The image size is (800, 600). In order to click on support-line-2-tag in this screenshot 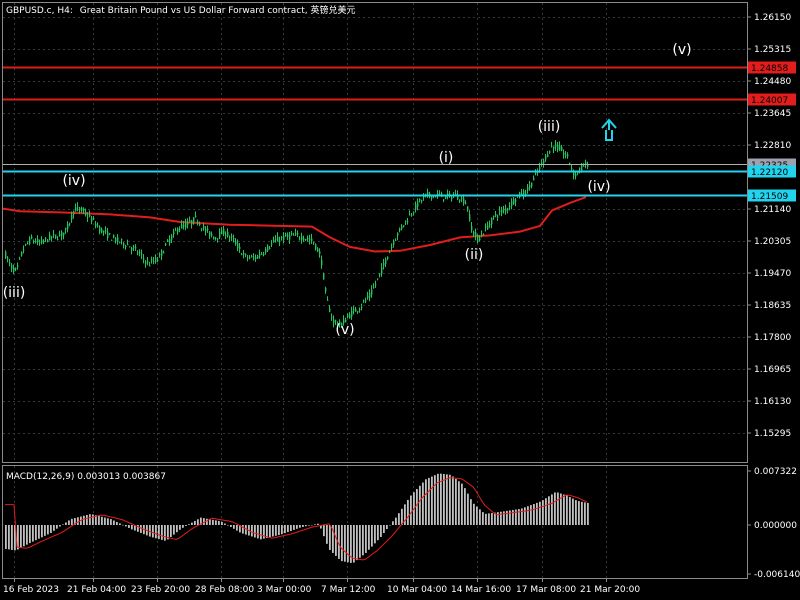, I will do `click(772, 195)`.